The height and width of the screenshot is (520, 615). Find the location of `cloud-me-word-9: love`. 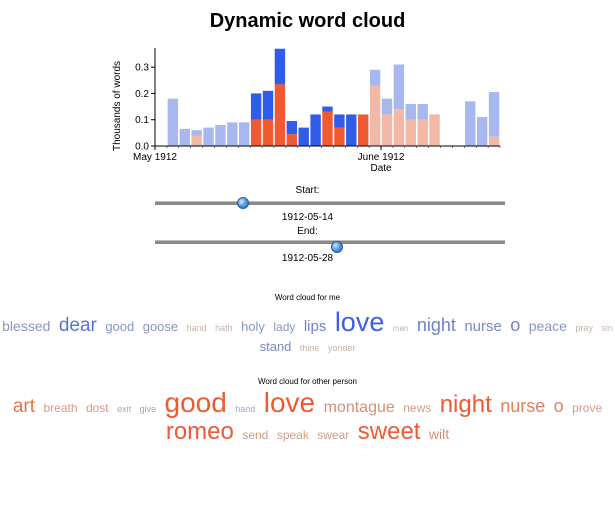

cloud-me-word-9: love is located at coordinates (359, 322).